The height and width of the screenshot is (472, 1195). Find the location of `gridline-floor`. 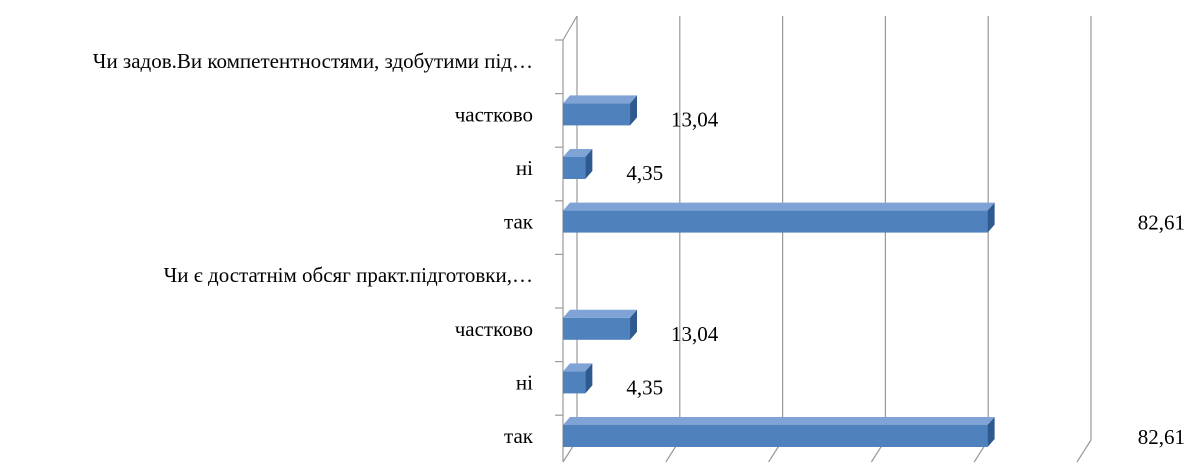

gridline-floor is located at coordinates (1084, 451).